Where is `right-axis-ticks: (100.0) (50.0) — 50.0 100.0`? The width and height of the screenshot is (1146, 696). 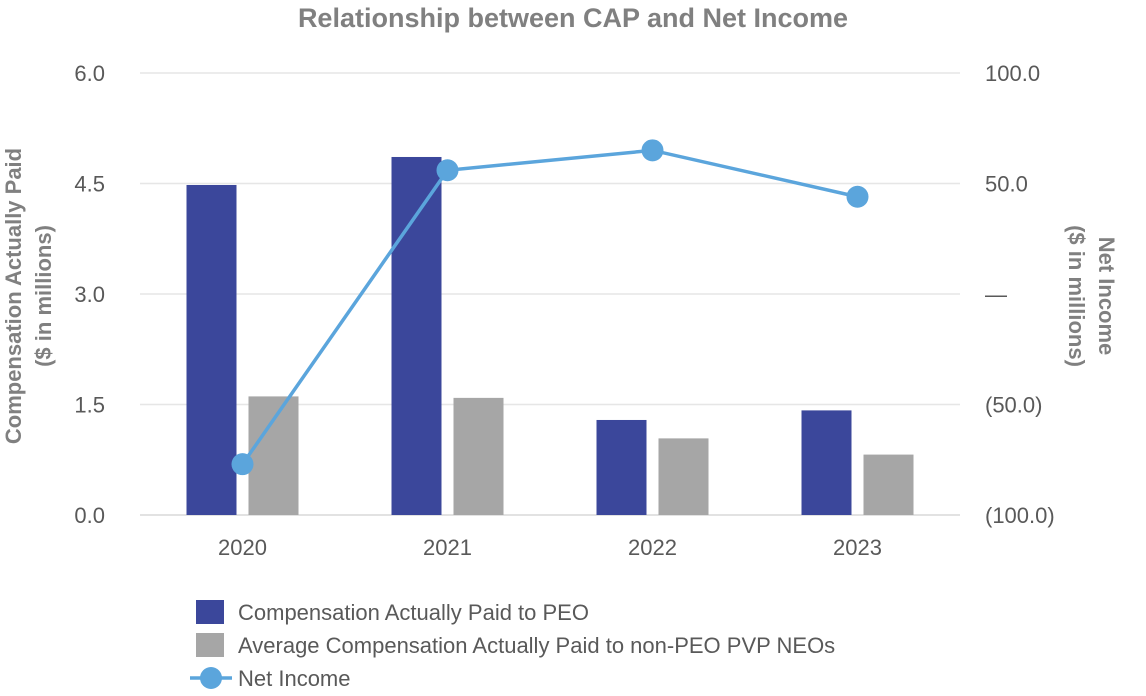 right-axis-ticks: (100.0) (50.0) — 50.0 100.0 is located at coordinates (1020, 294).